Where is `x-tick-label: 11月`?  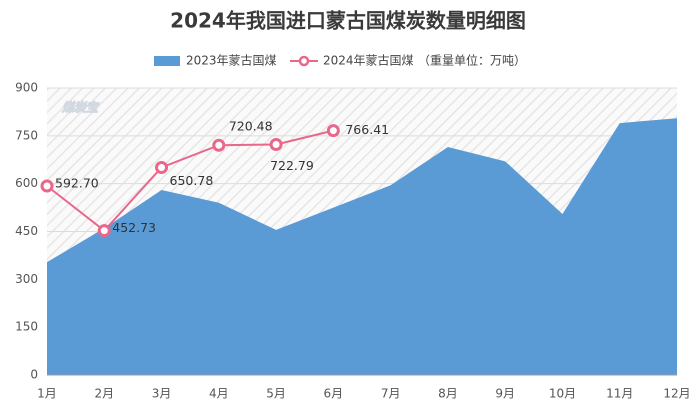 x-tick-label: 11月 is located at coordinates (619, 394).